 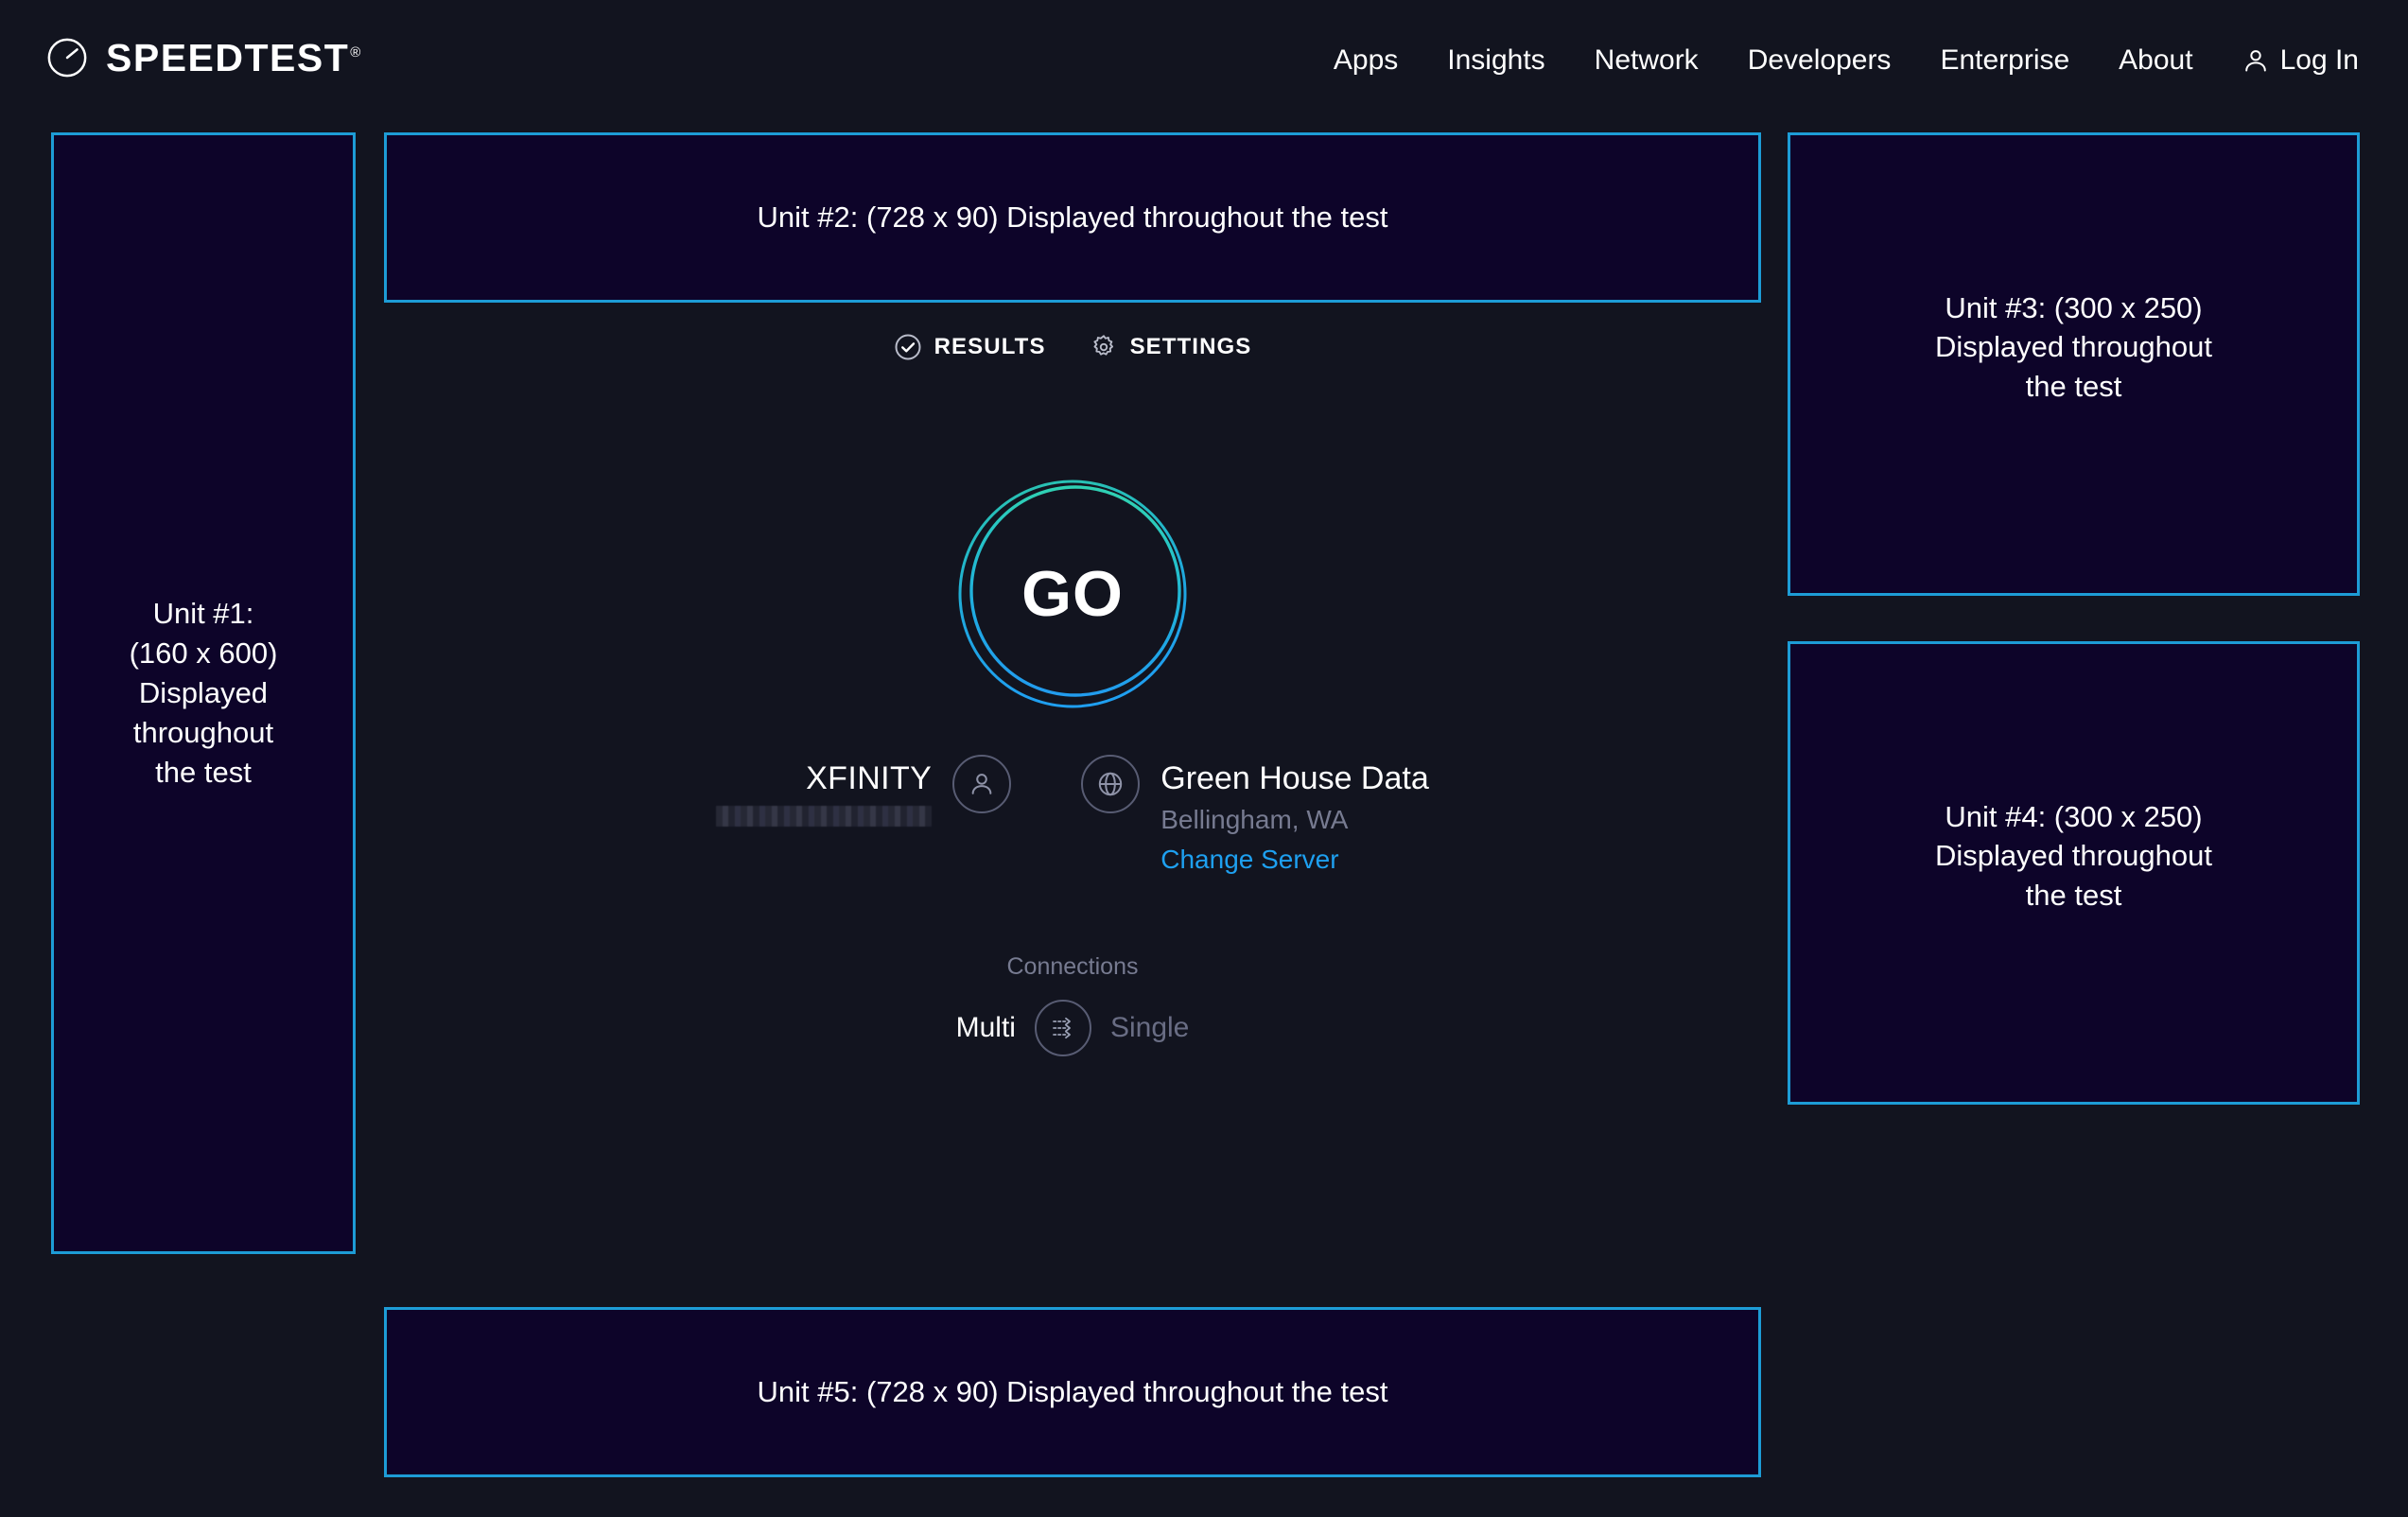 I want to click on go-button: GO, so click(x=1073, y=594).